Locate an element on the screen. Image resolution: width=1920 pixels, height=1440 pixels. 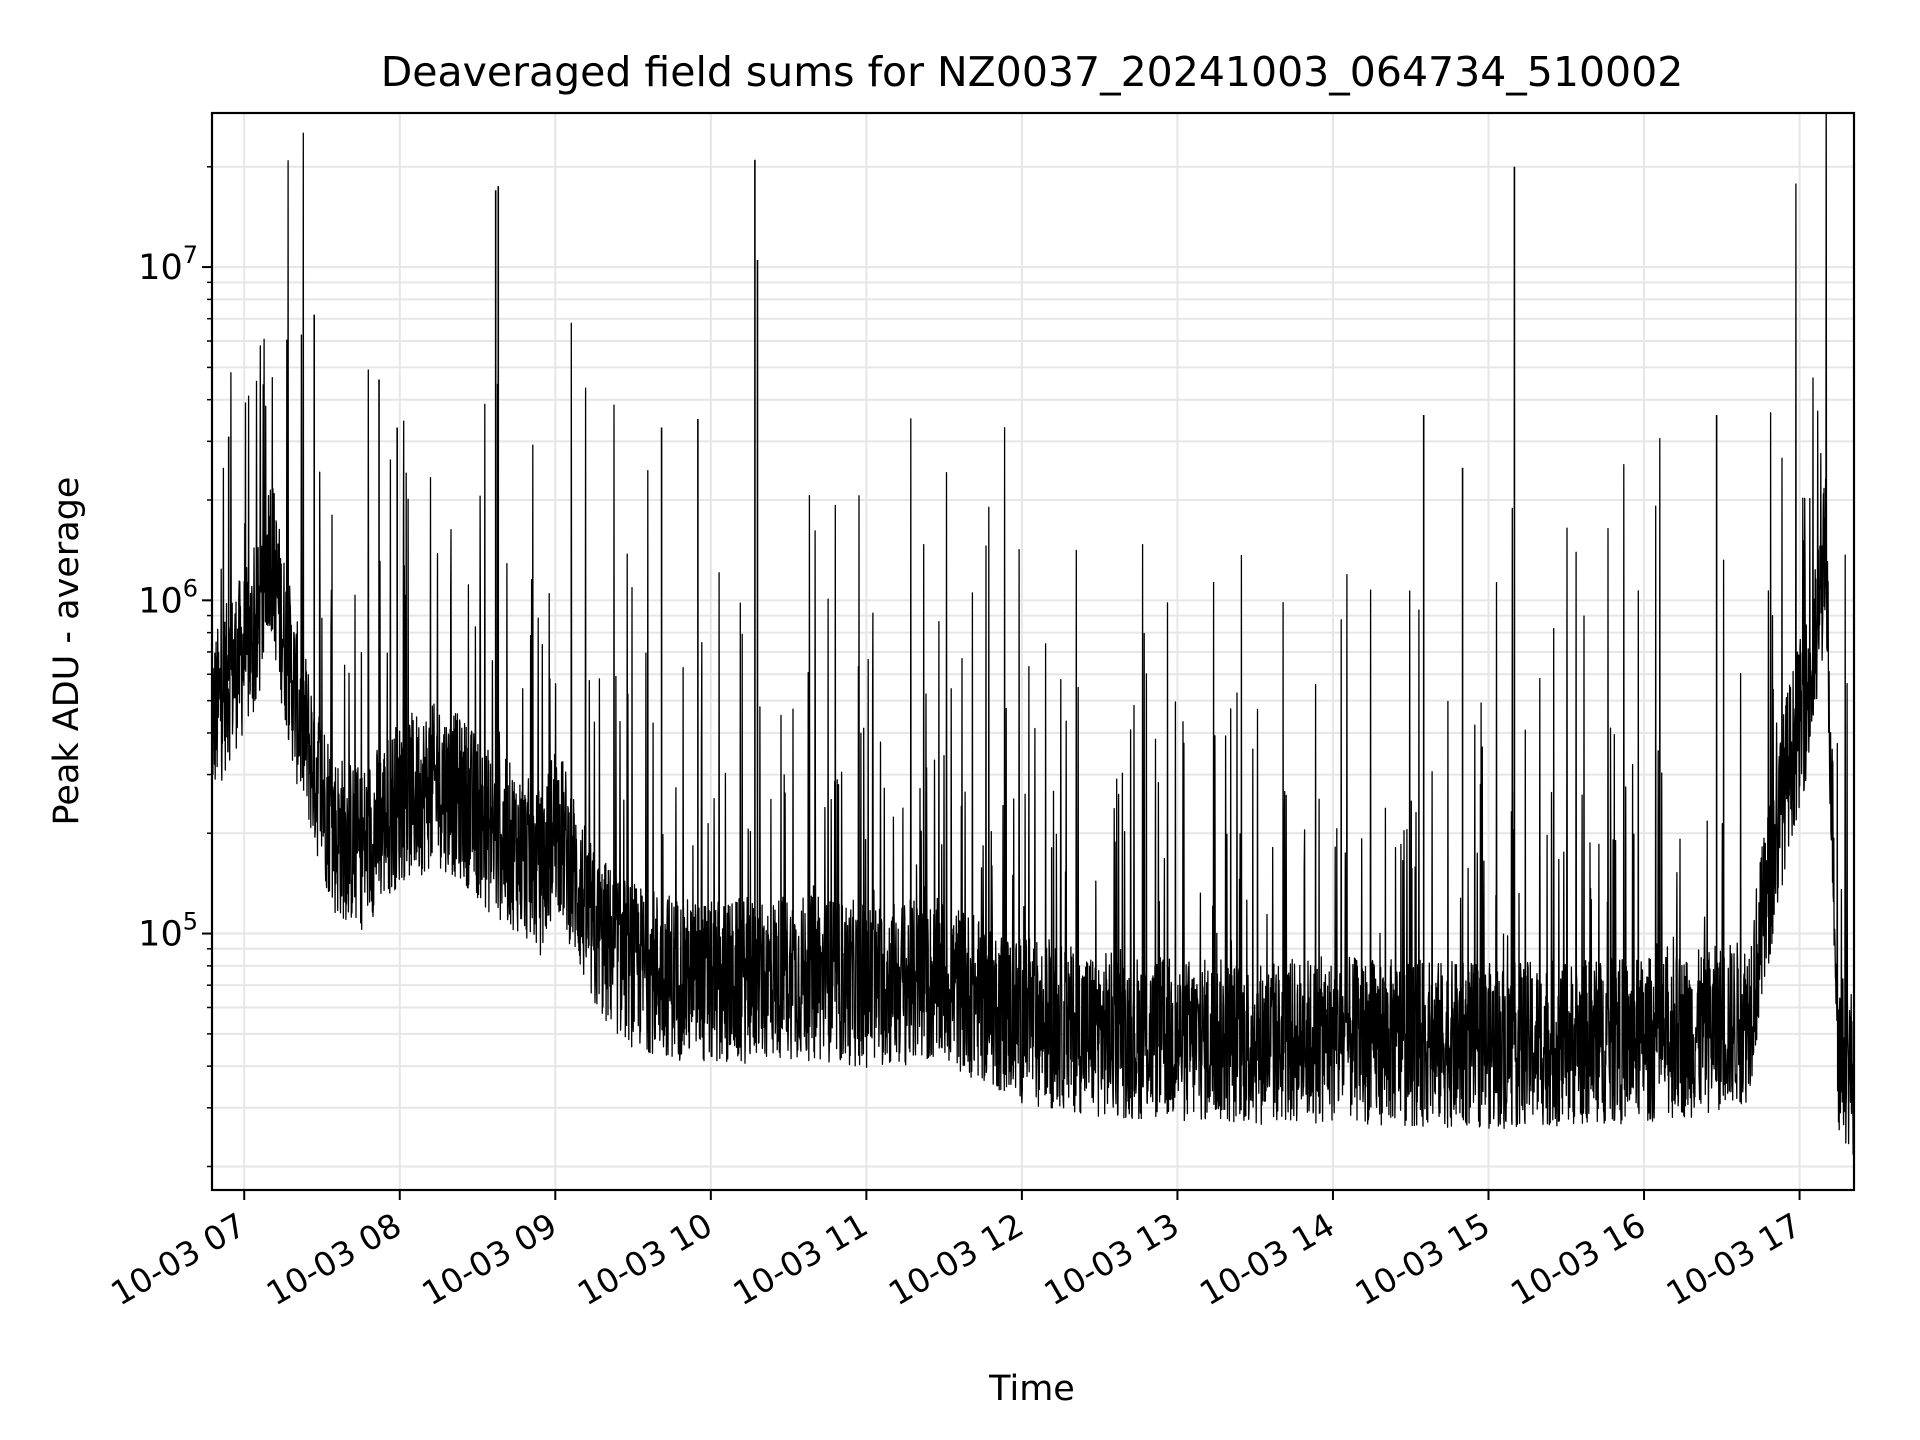
y-tick-label: 10⁵ is located at coordinates (168, 931).